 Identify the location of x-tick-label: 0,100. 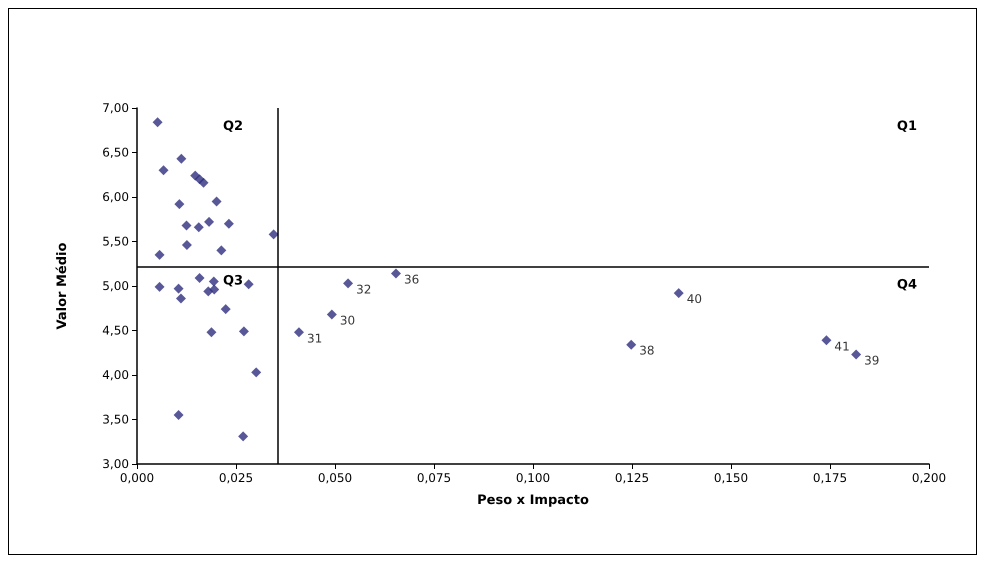
(533, 478).